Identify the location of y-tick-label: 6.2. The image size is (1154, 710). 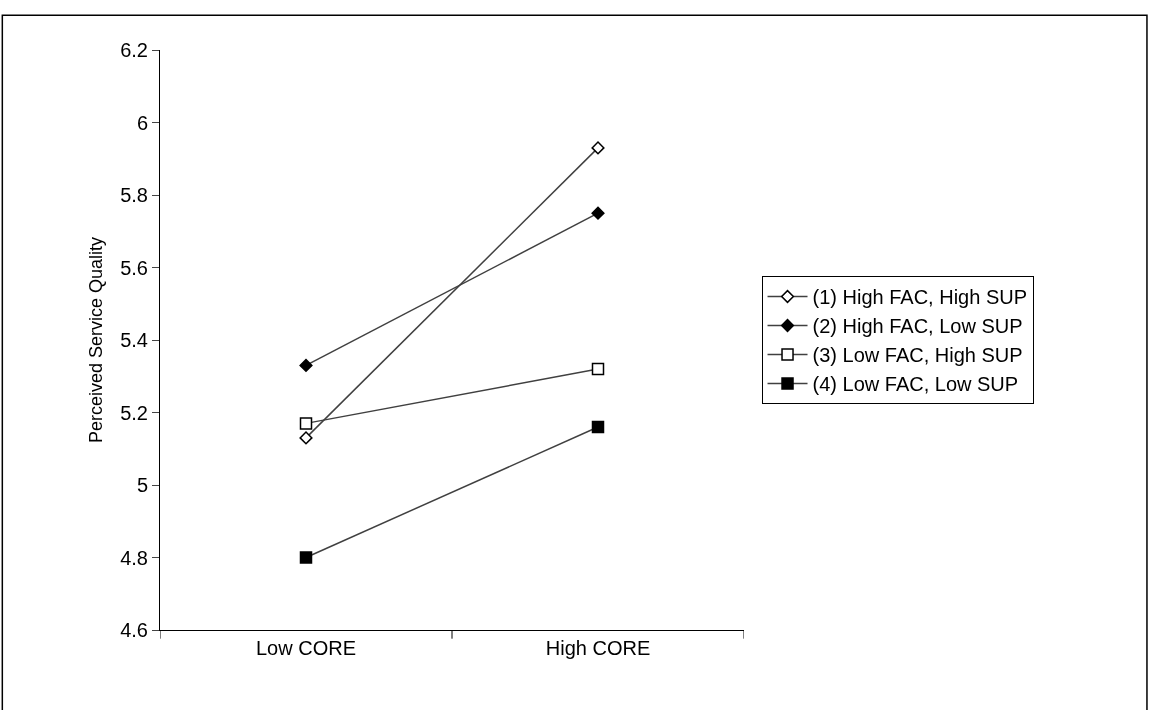
(134, 50).